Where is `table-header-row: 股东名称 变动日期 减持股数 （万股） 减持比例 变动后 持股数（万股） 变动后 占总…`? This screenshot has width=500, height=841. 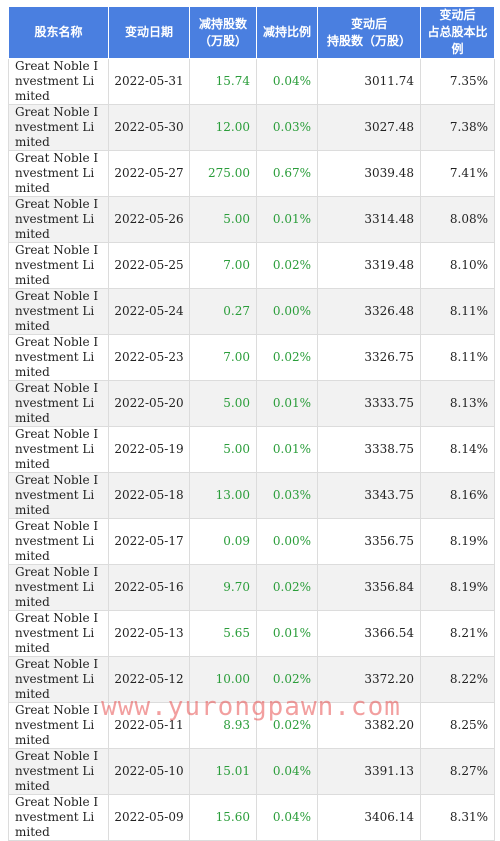
table-header-row: 股东名称 变动日期 减持股数 （万股） 减持比例 变动后 持股数（万股） 变动后 占总… is located at coordinates (251, 32).